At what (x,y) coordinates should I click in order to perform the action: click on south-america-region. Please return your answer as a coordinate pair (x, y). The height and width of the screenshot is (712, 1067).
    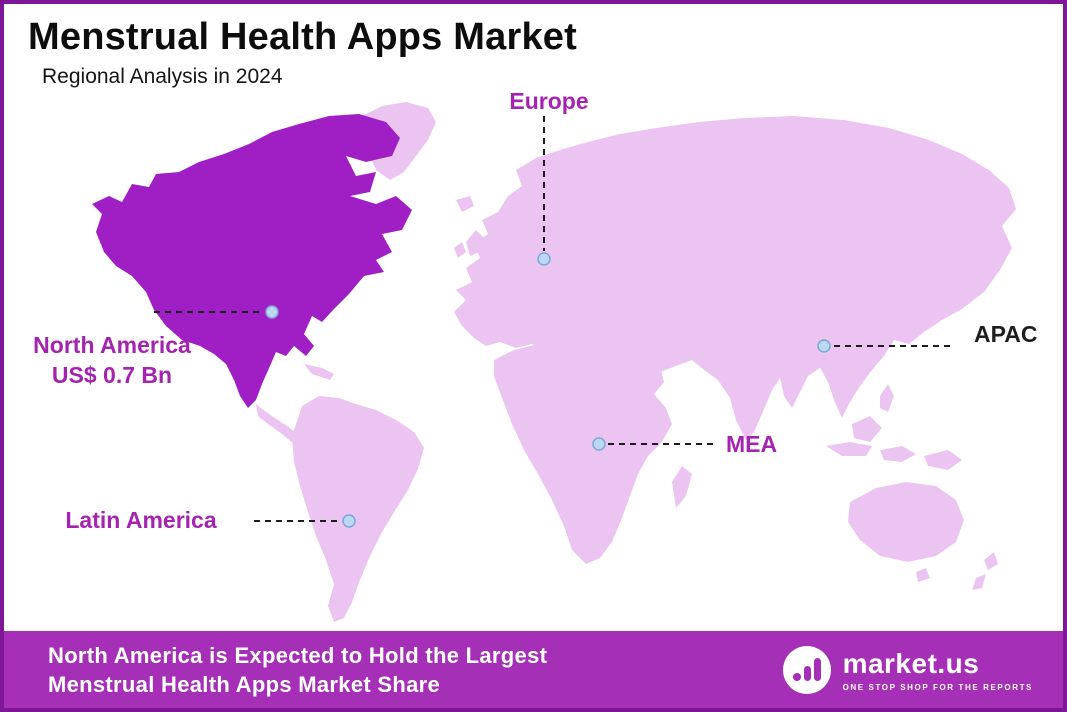
    Looking at the image, I should click on (358, 509).